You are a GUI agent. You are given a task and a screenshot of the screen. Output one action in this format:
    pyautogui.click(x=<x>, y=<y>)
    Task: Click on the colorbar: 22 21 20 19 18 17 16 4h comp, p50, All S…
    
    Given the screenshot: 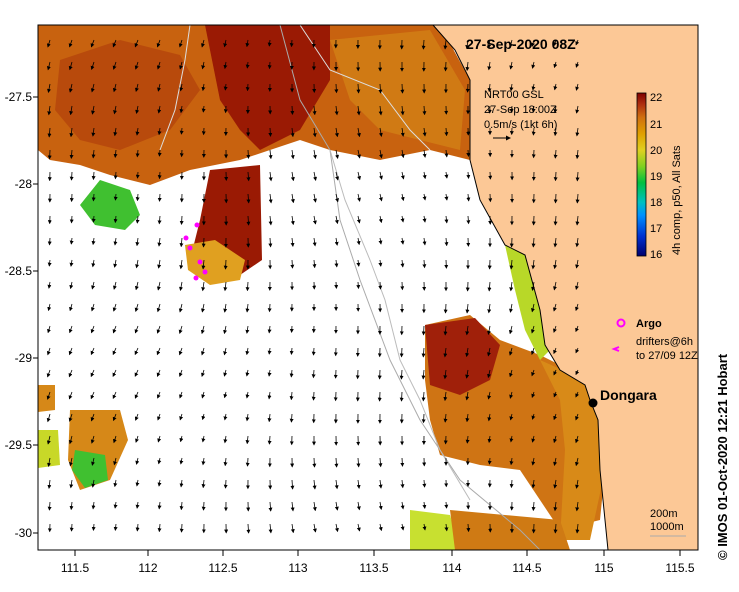 What is the action you would take?
    pyautogui.click(x=659, y=176)
    